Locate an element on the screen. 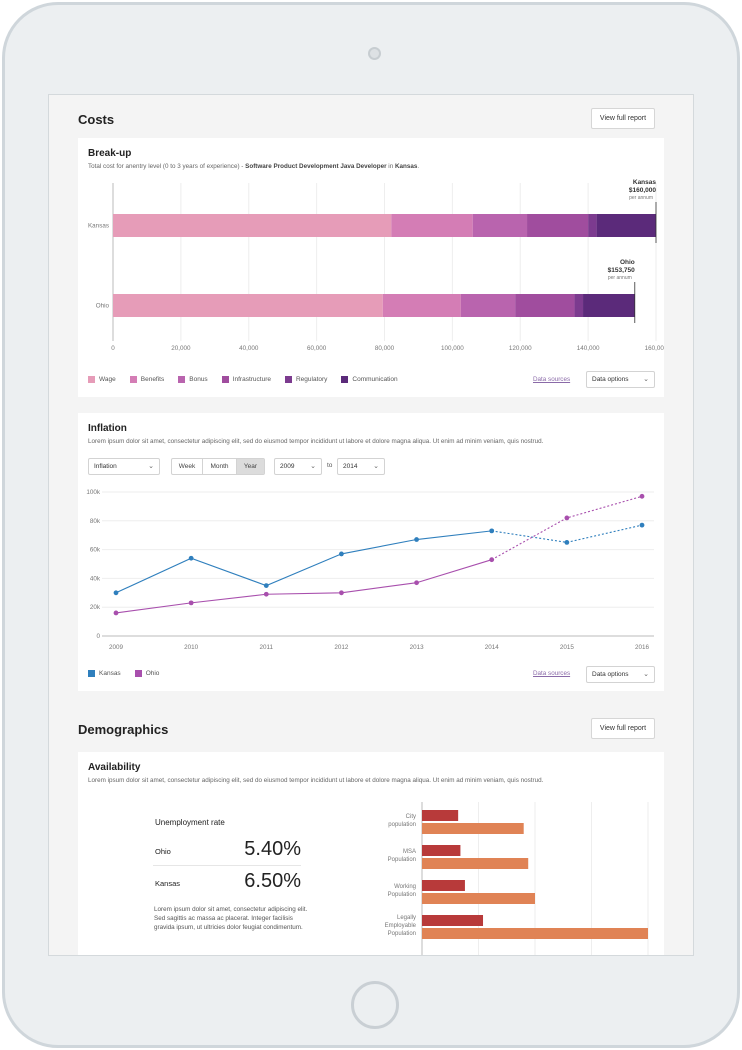 The height and width of the screenshot is (1050, 742). legend-label: Ohio is located at coordinates (152, 673).